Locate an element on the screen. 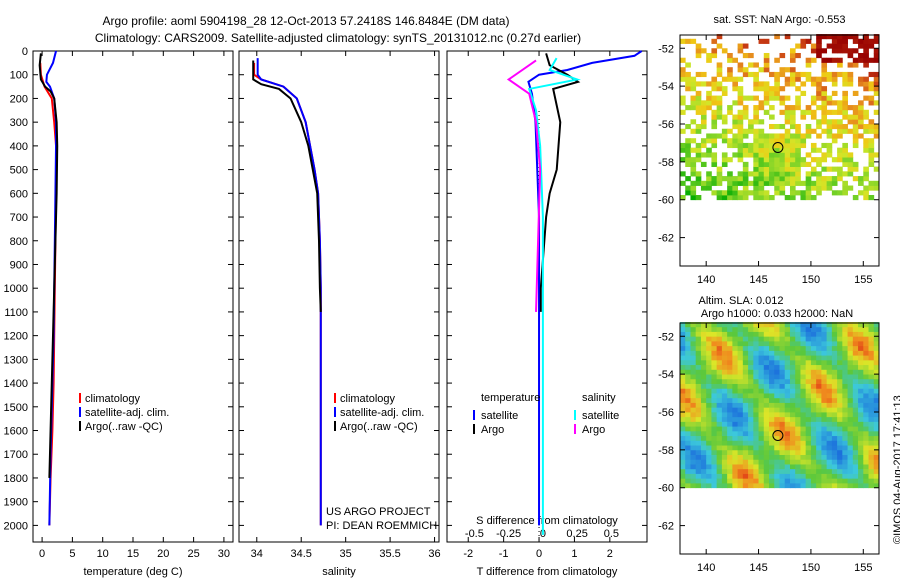 Image resolution: width=900 pixels, height=580 pixels. depth-tick-label: 1300 is located at coordinates (16, 360).